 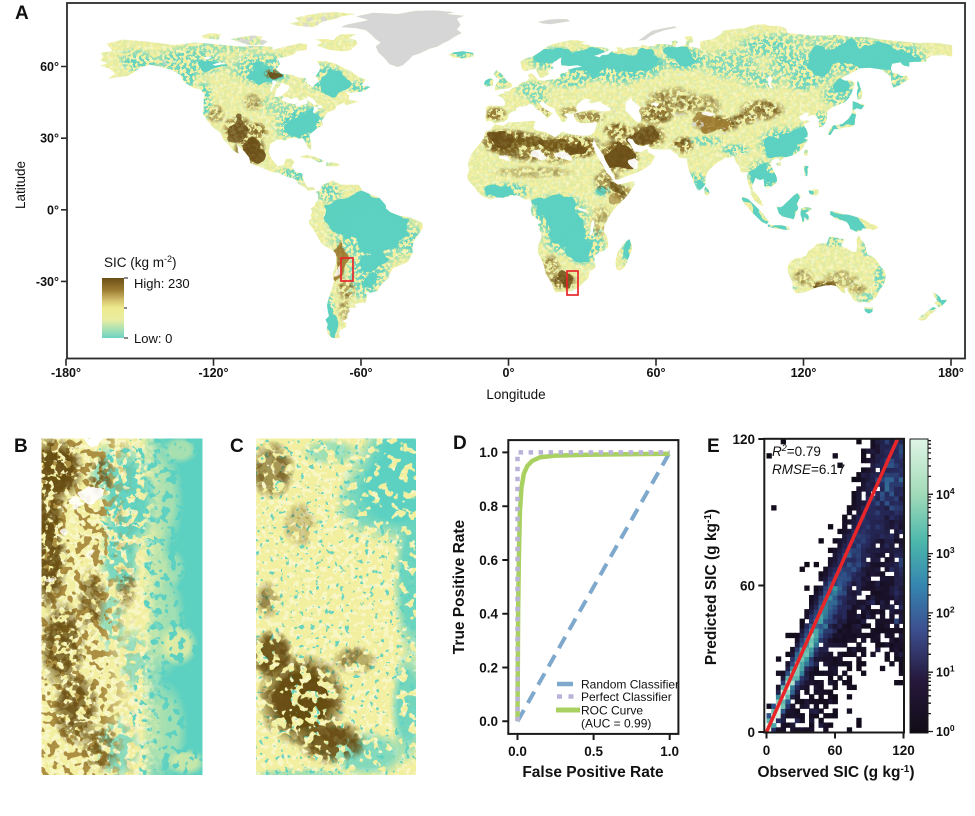 What do you see at coordinates (66, 373) in the screenshot?
I see `svg-text: -180°` at bounding box center [66, 373].